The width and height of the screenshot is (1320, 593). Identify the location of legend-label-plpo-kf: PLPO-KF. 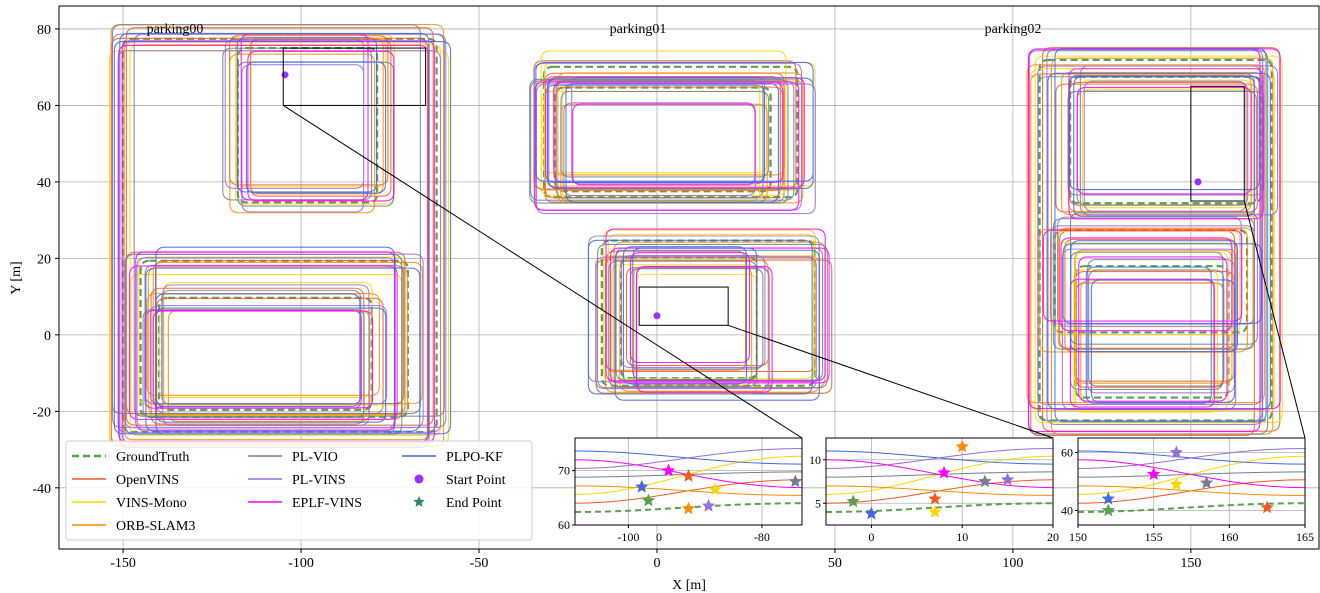
(474, 457).